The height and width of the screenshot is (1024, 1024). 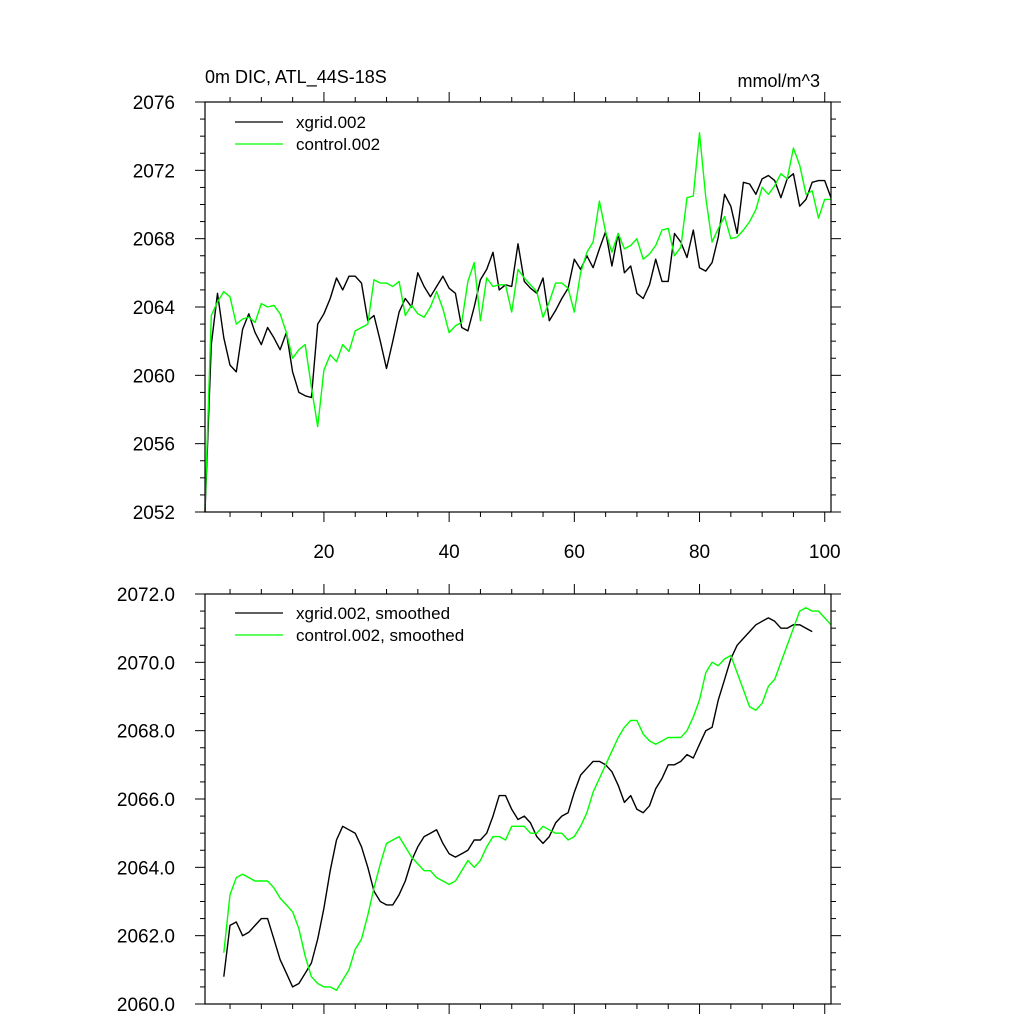 What do you see at coordinates (146, 1005) in the screenshot?
I see `y-tick-label: 2060.0` at bounding box center [146, 1005].